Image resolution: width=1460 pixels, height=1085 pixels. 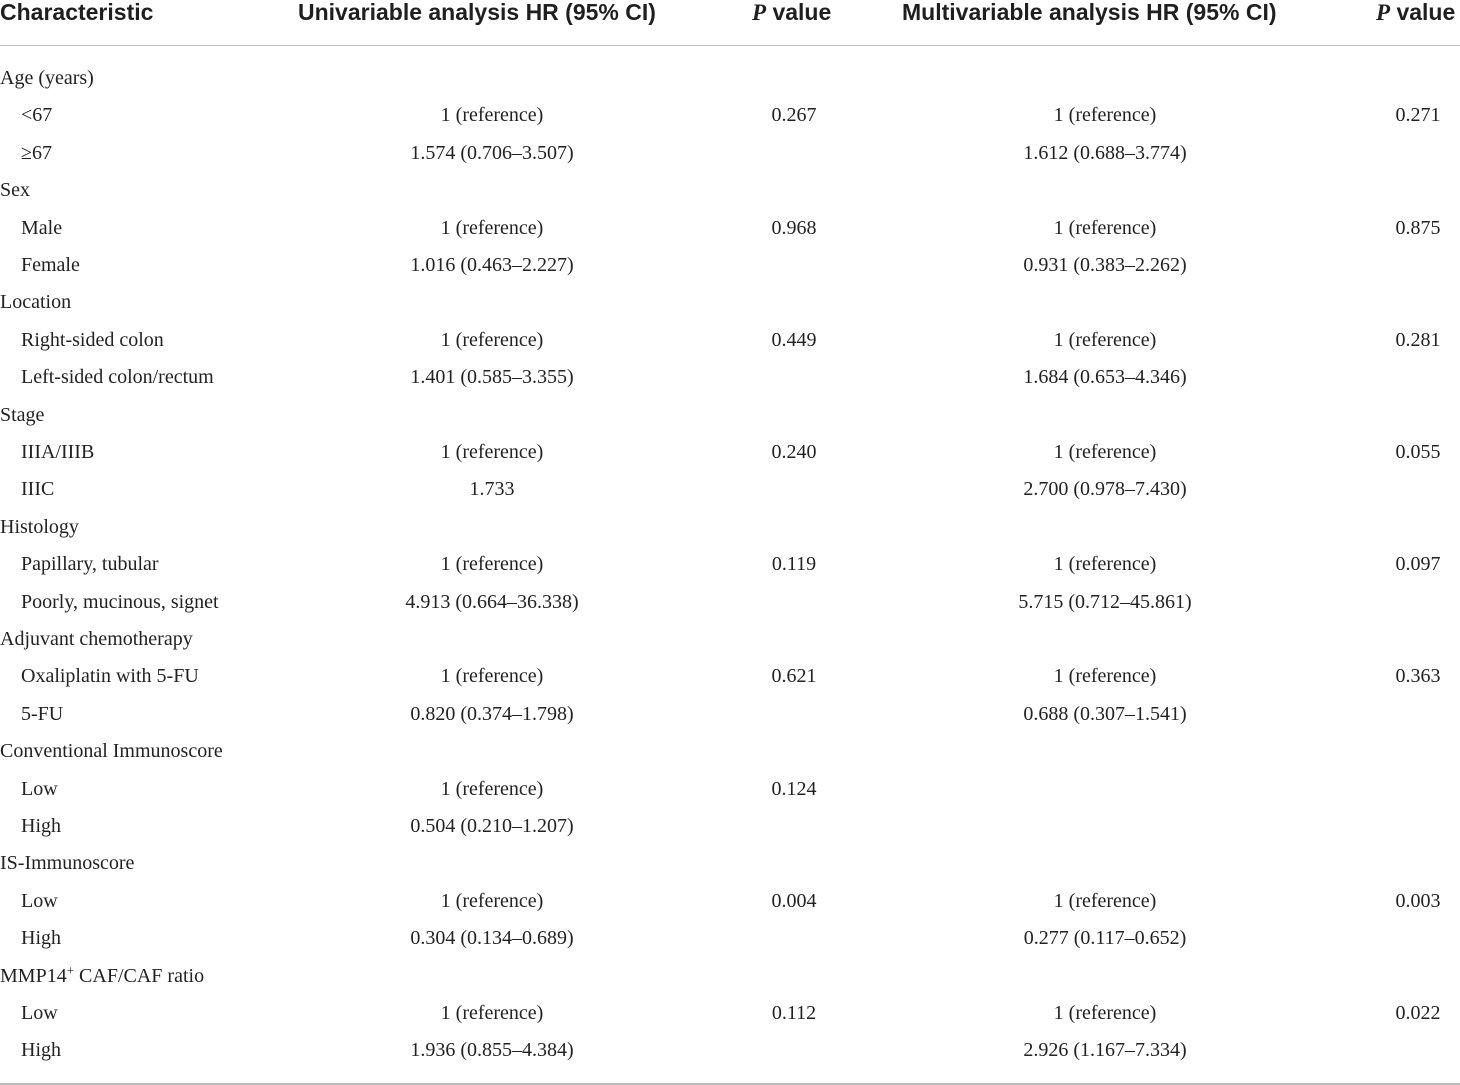 What do you see at coordinates (92, 340) in the screenshot?
I see `row-label: Right-sided colon` at bounding box center [92, 340].